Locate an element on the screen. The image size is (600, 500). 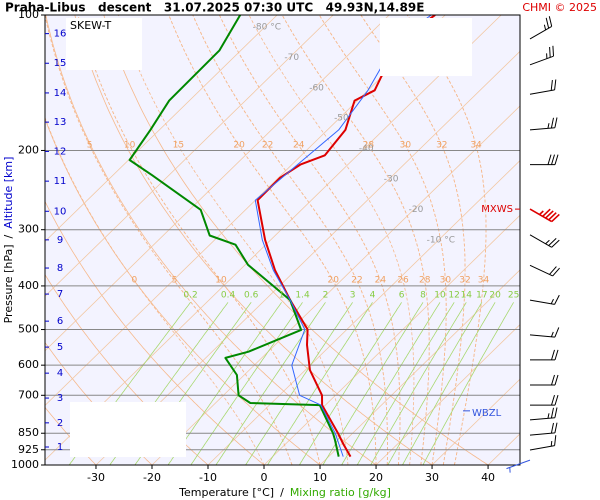
x-tick-label: -30 is located at coordinates (96, 477).